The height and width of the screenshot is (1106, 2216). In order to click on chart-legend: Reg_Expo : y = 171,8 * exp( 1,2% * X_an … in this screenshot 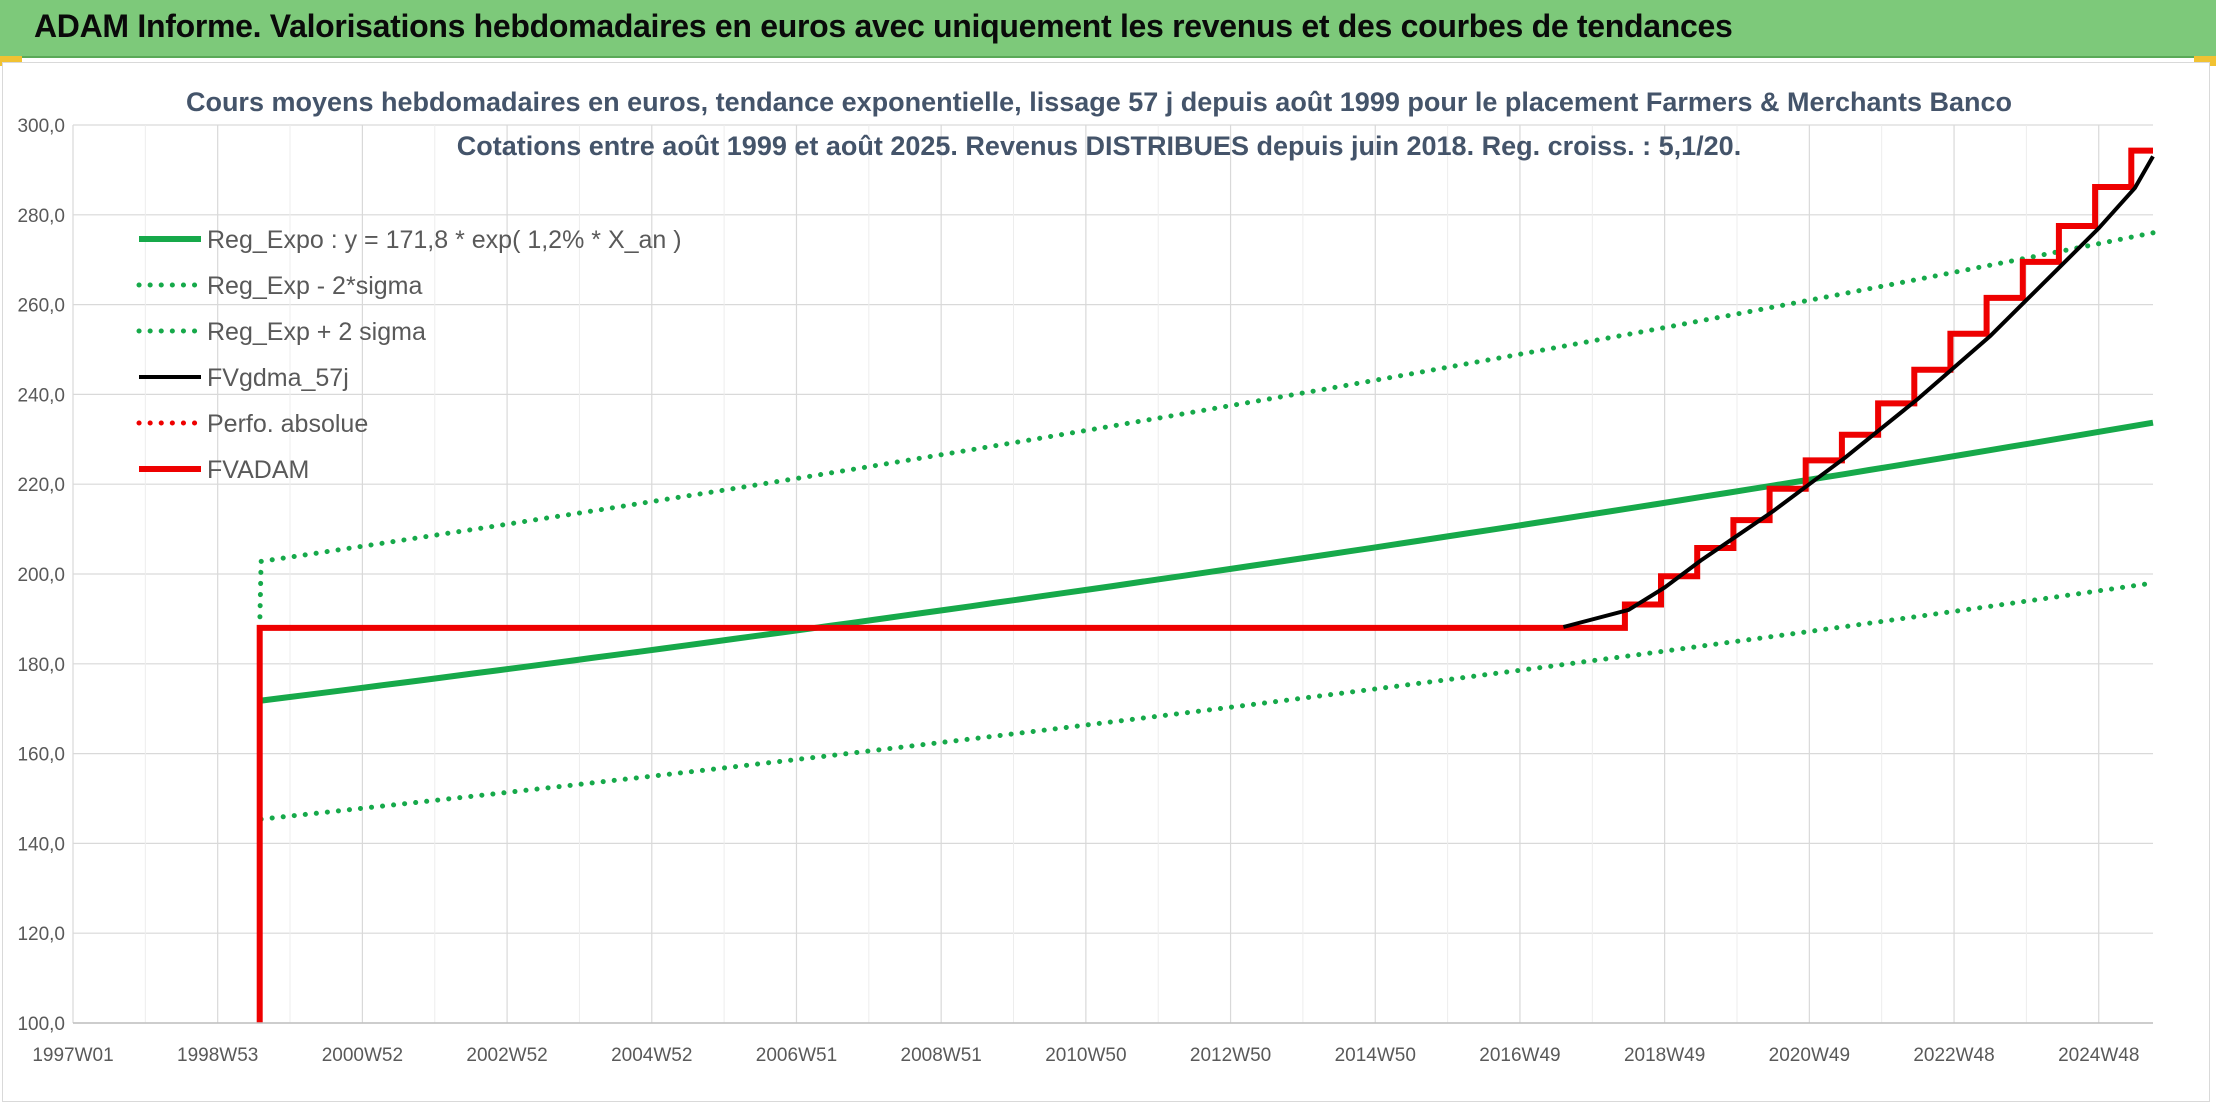, I will do `click(409, 355)`.